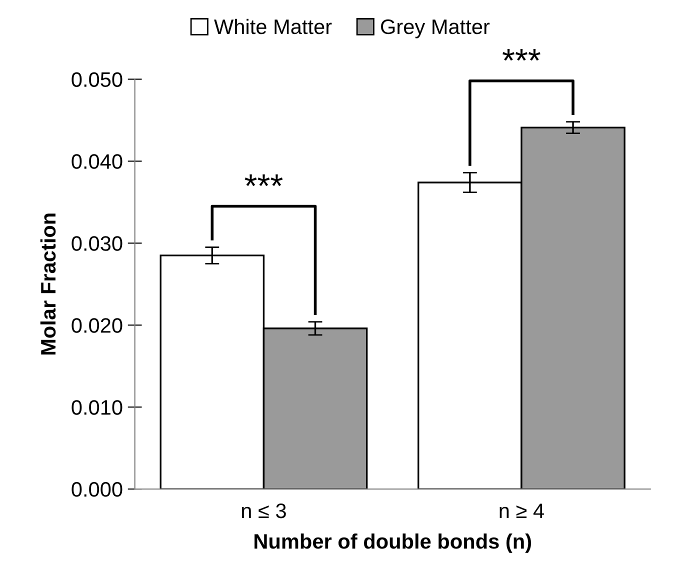 This screenshot has height=574, width=681. What do you see at coordinates (97, 243) in the screenshot?
I see `y-tick-label: 0.030` at bounding box center [97, 243].